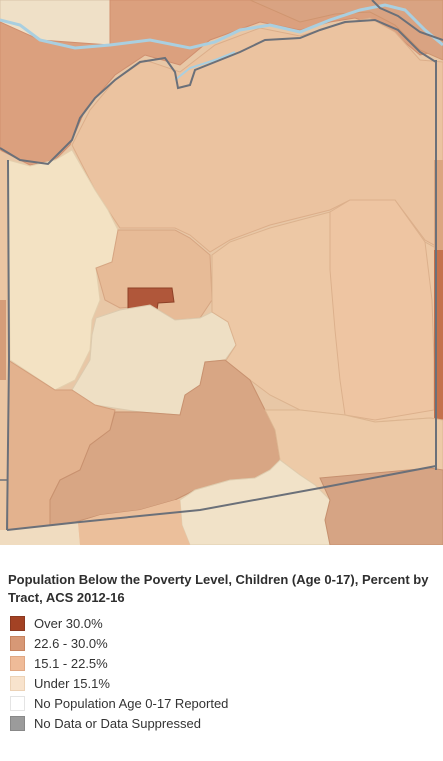 Image resolution: width=443 pixels, height=761 pixels. What do you see at coordinates (221, 643) in the screenshot?
I see `legend-item-22-30: 22.6 - 30.0%` at bounding box center [221, 643].